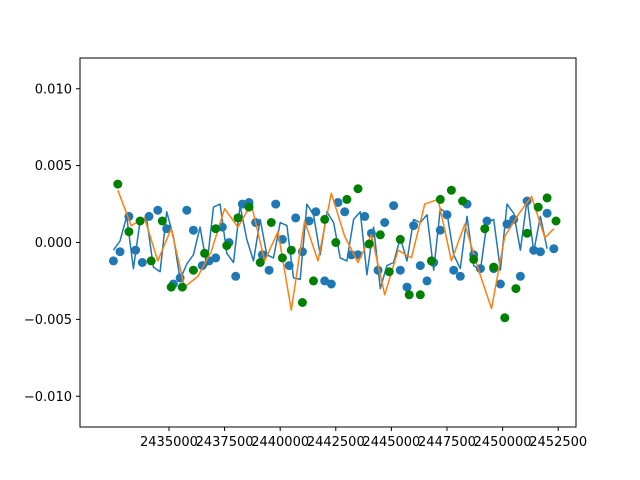  I want to click on x-tick-label: 2437500, so click(225, 442).